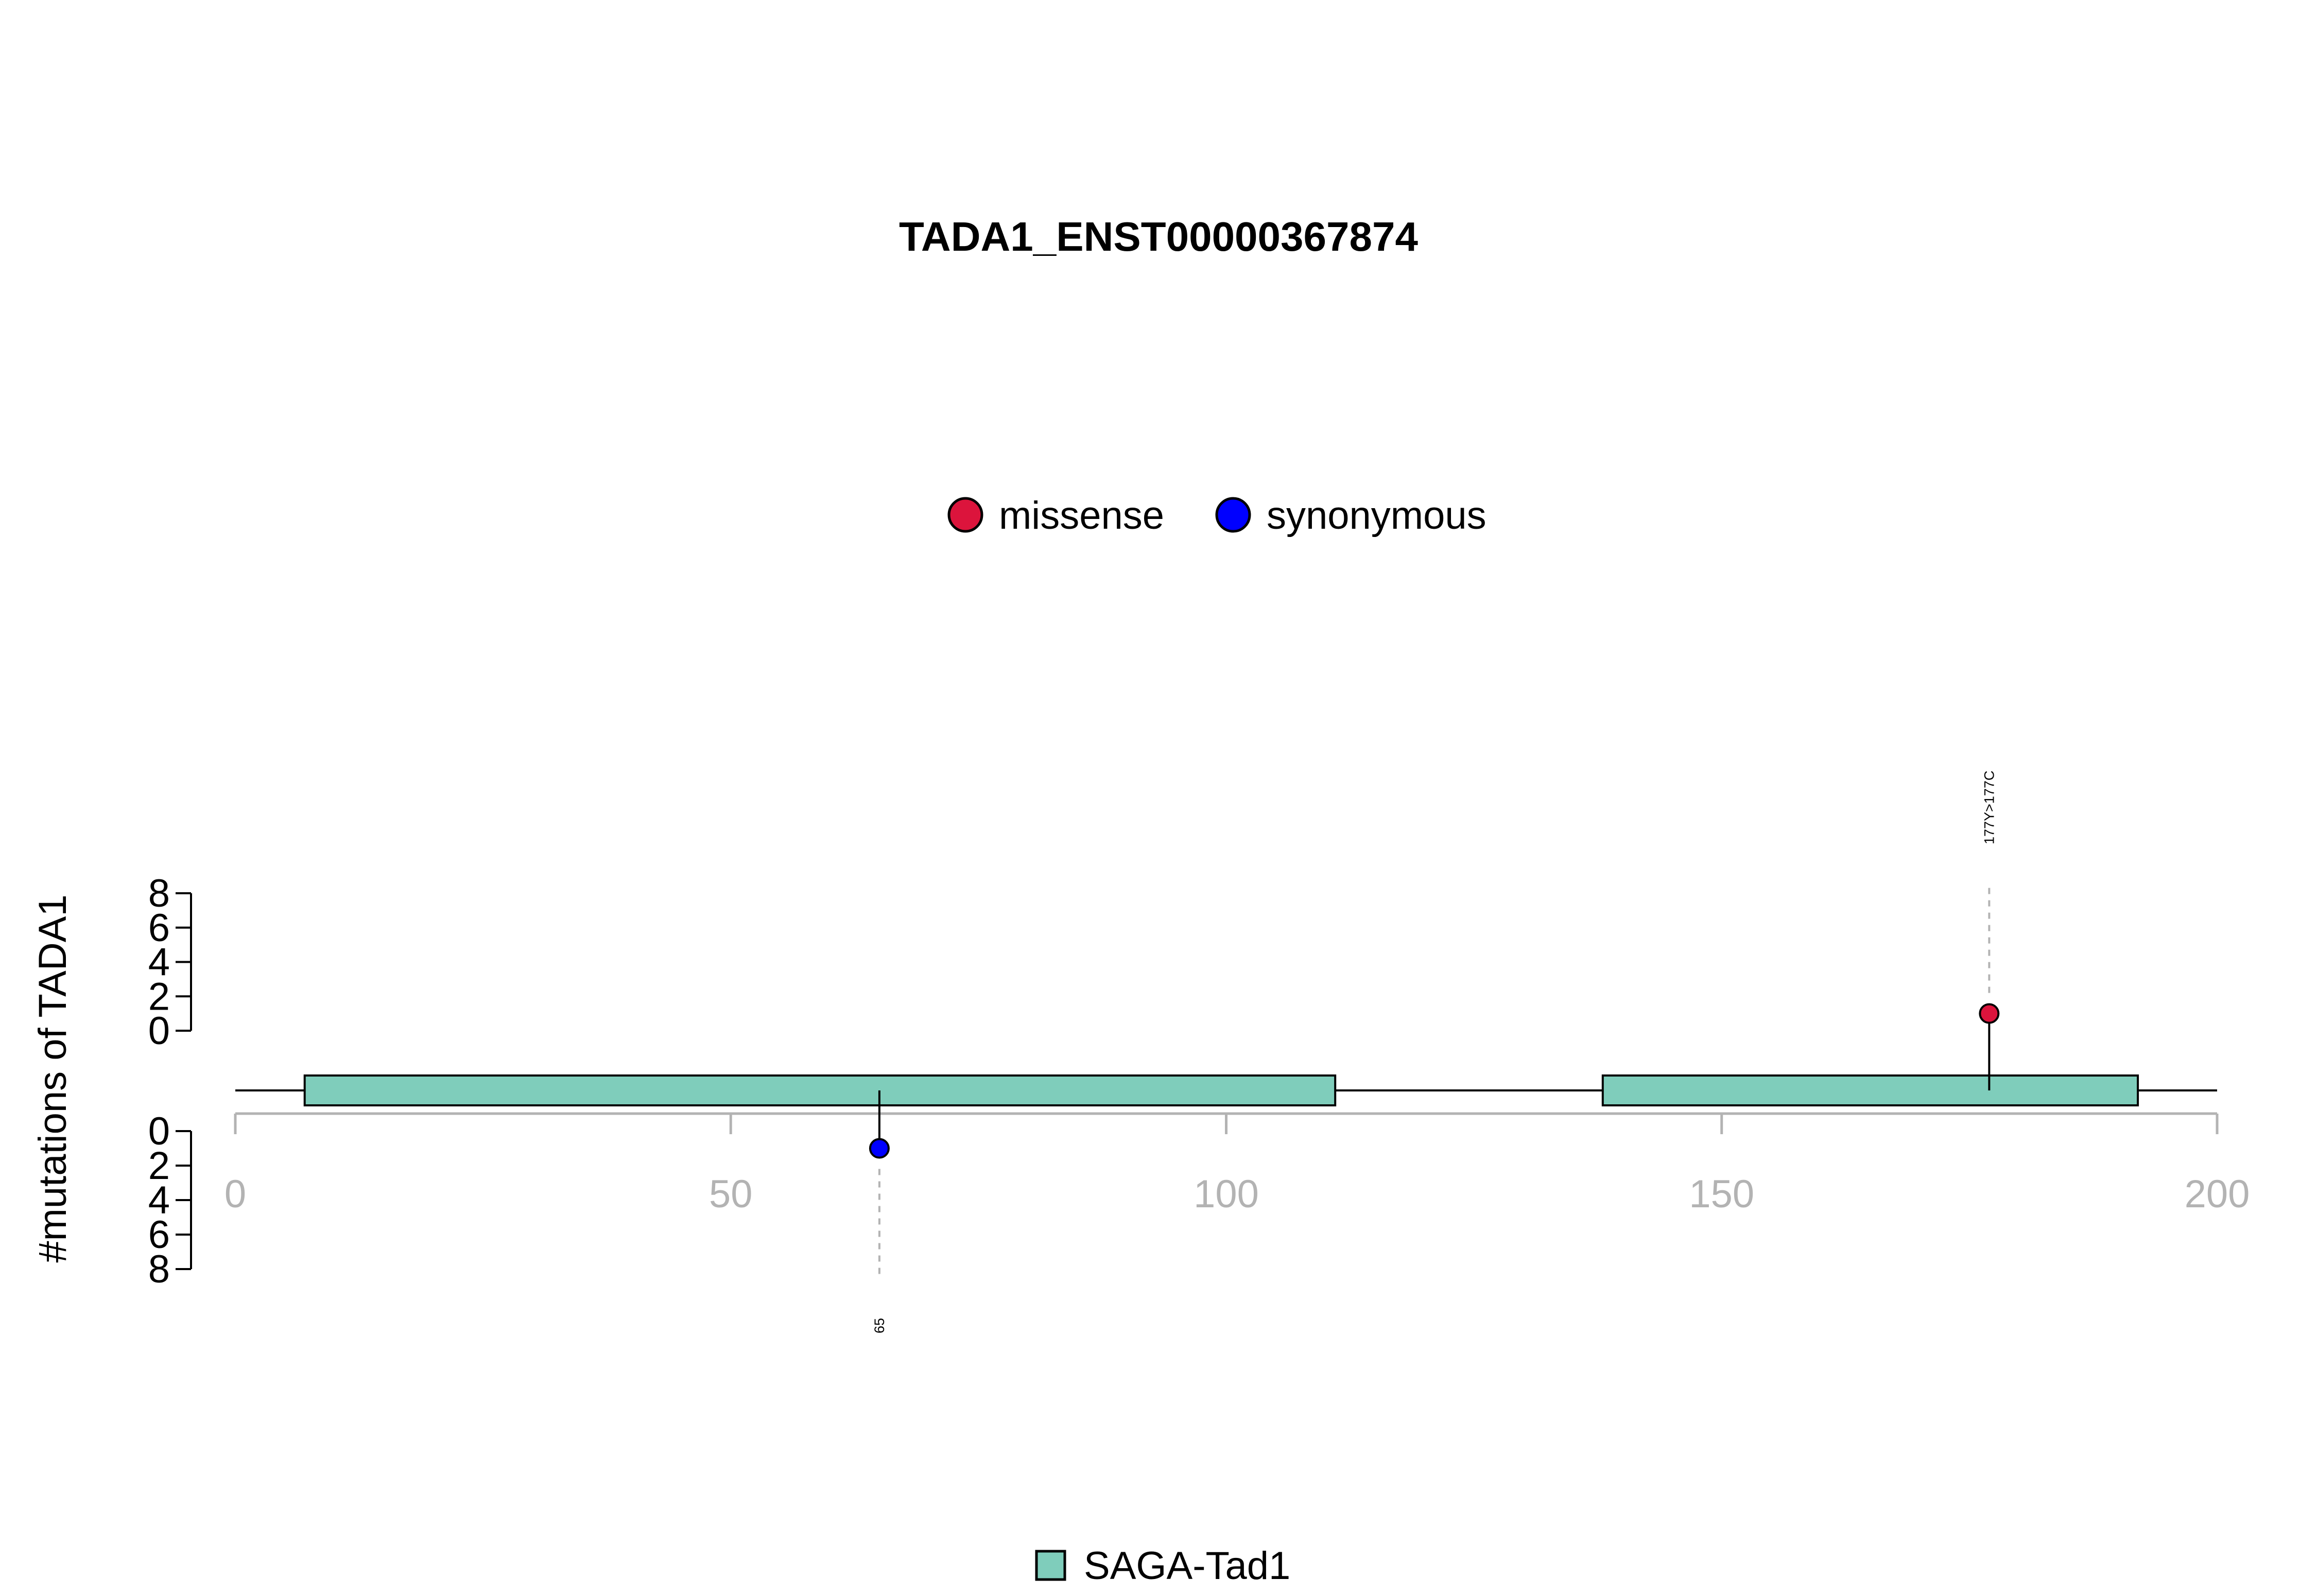 The height and width of the screenshot is (1596, 2317). What do you see at coordinates (159, 963) in the screenshot?
I see `y-axis-top-tick-label: 4` at bounding box center [159, 963].